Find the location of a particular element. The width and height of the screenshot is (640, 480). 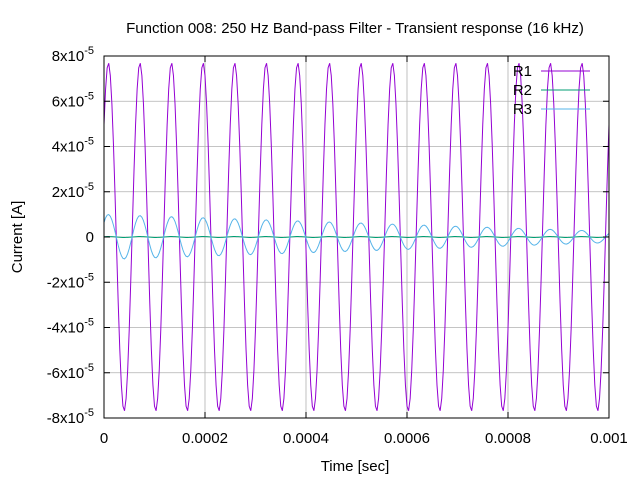

y-axis-label: Current [A] is located at coordinates (17, 237).